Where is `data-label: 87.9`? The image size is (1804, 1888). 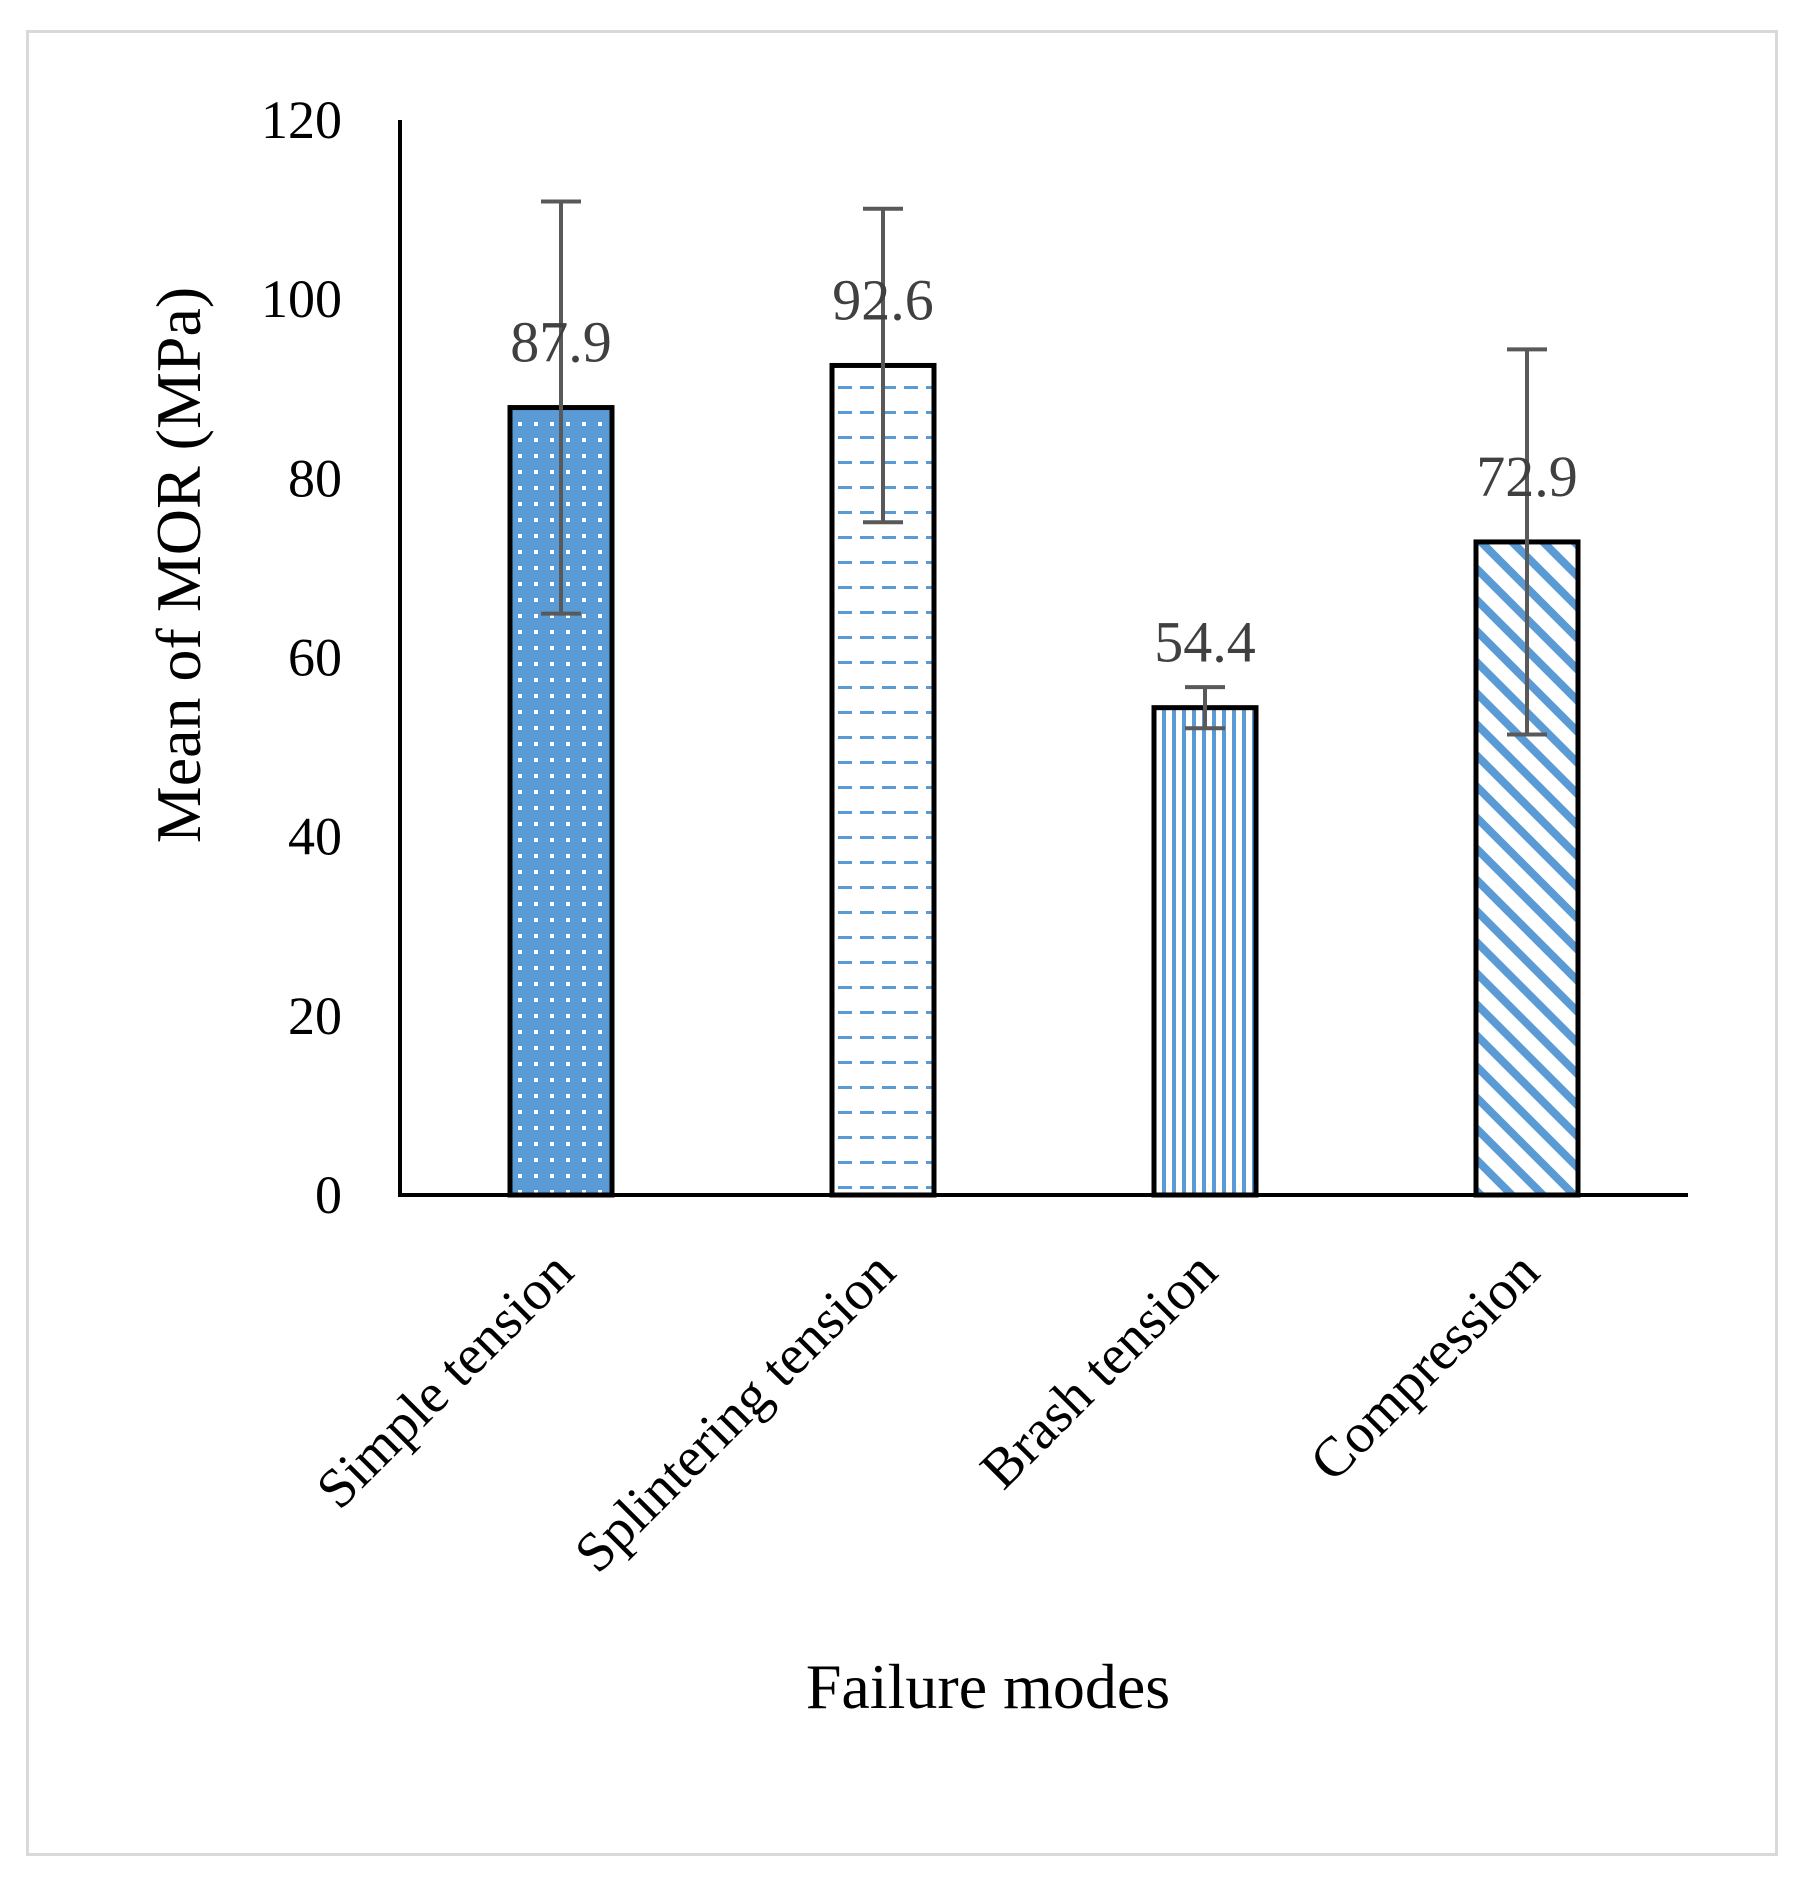 data-label: 87.9 is located at coordinates (561, 342).